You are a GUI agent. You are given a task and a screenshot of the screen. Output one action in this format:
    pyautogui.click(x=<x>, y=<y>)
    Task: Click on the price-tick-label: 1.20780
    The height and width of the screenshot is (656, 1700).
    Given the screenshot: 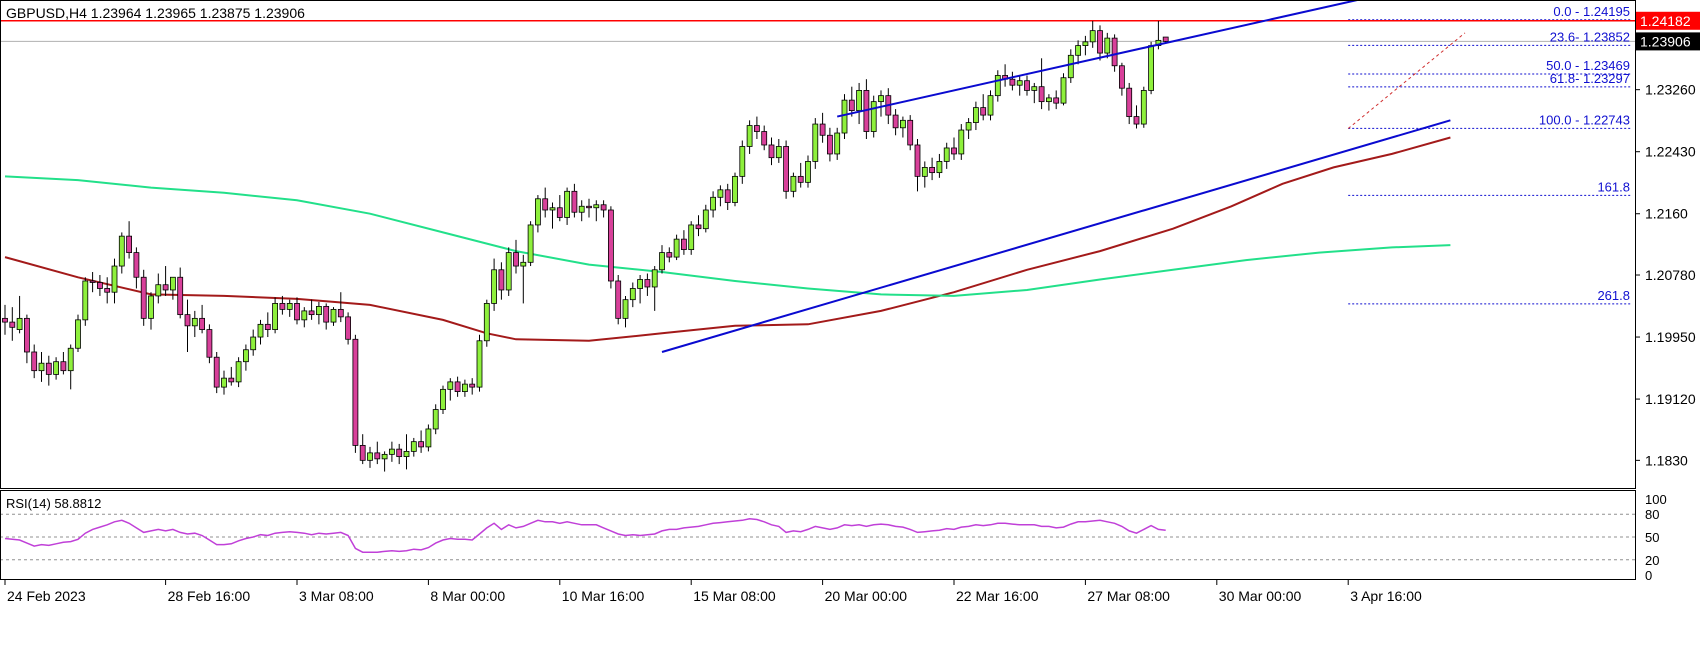 What is the action you would take?
    pyautogui.click(x=1670, y=275)
    